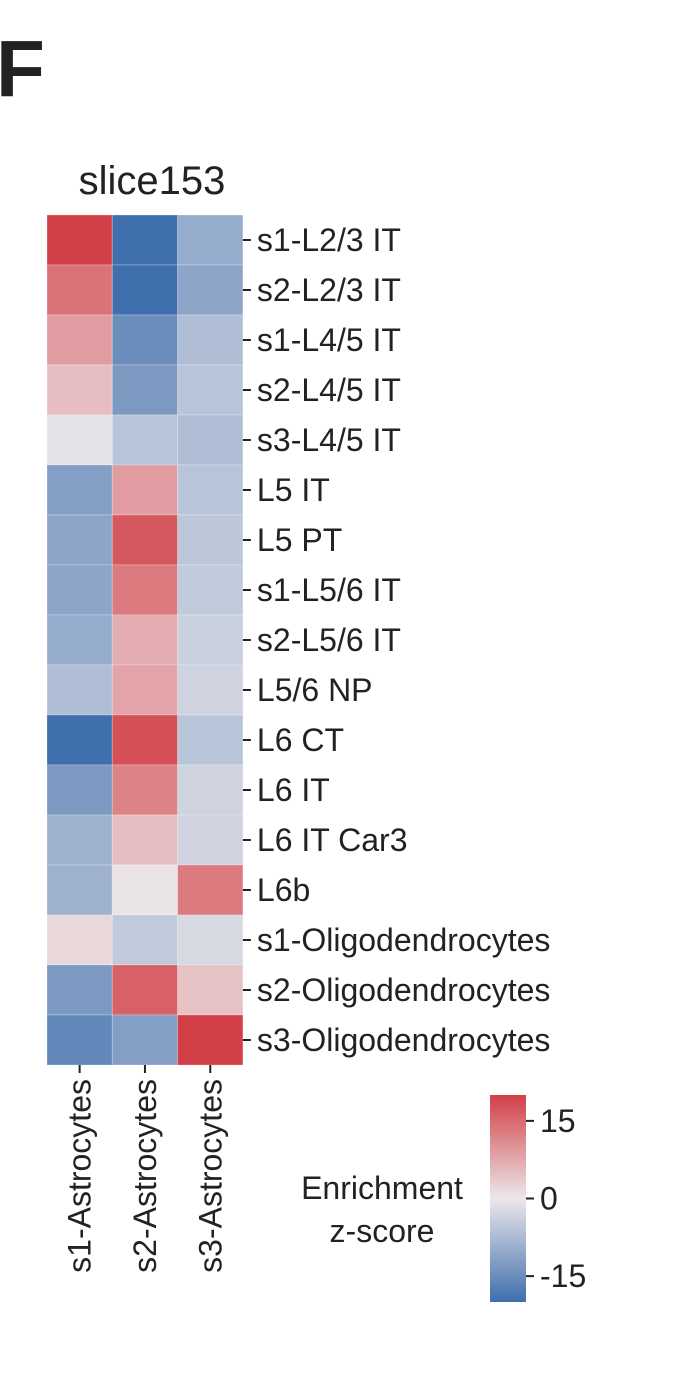  Describe the element at coordinates (329, 240) in the screenshot. I see `row-label: s1-L2/3 IT` at that location.